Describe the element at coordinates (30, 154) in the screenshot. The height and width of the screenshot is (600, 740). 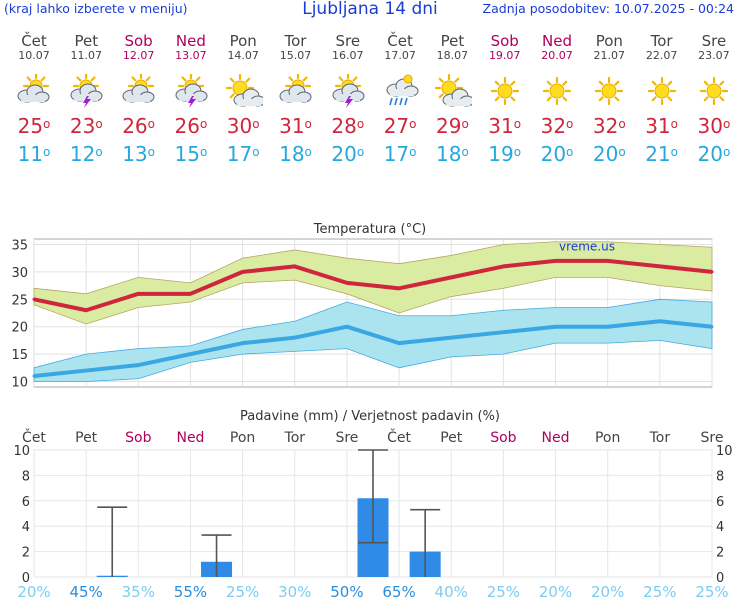
I see `temp-min-value: 11` at that location.